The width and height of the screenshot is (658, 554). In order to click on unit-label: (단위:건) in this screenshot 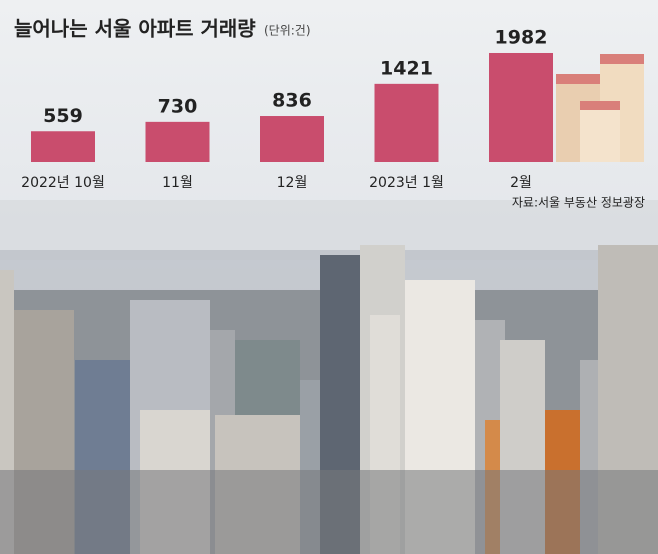, I will do `click(287, 31)`.